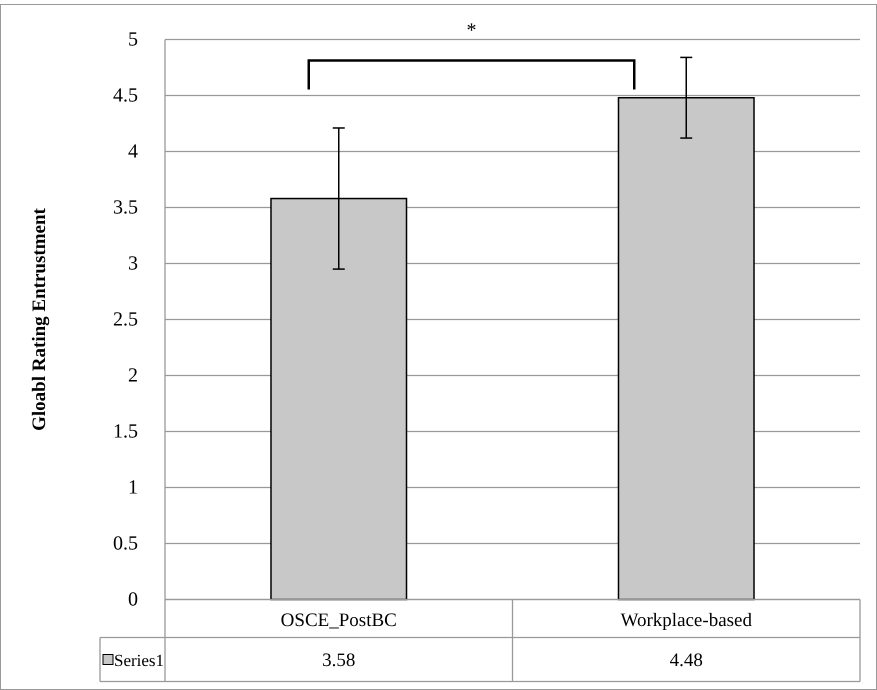  What do you see at coordinates (133, 375) in the screenshot?
I see `y-tick-label: 2` at bounding box center [133, 375].